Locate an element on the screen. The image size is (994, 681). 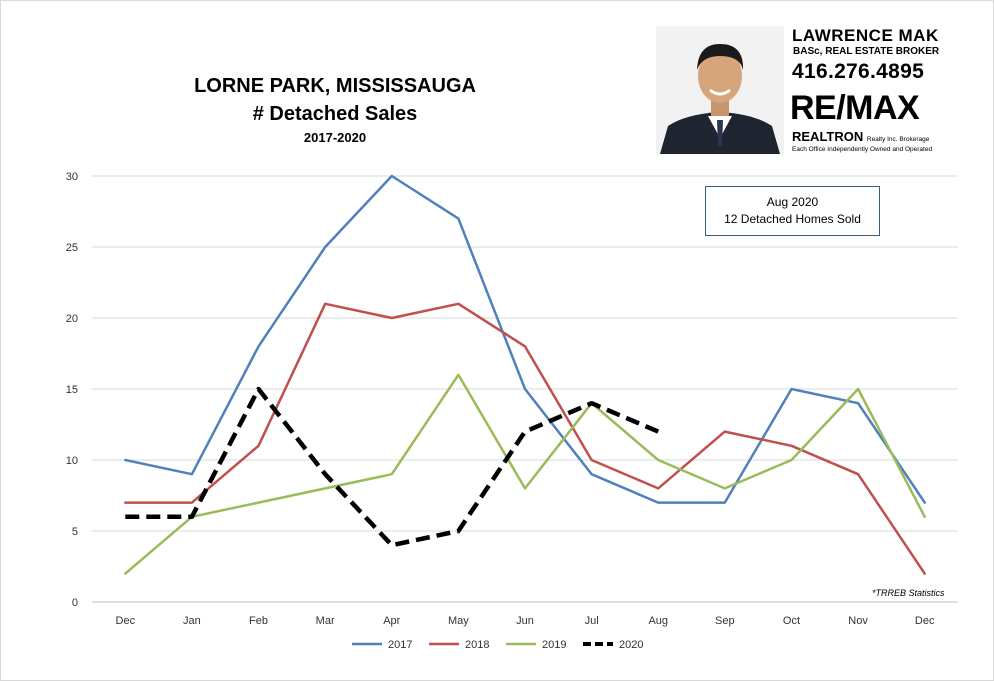
remax-logo: RE/MAX is located at coordinates (855, 108).